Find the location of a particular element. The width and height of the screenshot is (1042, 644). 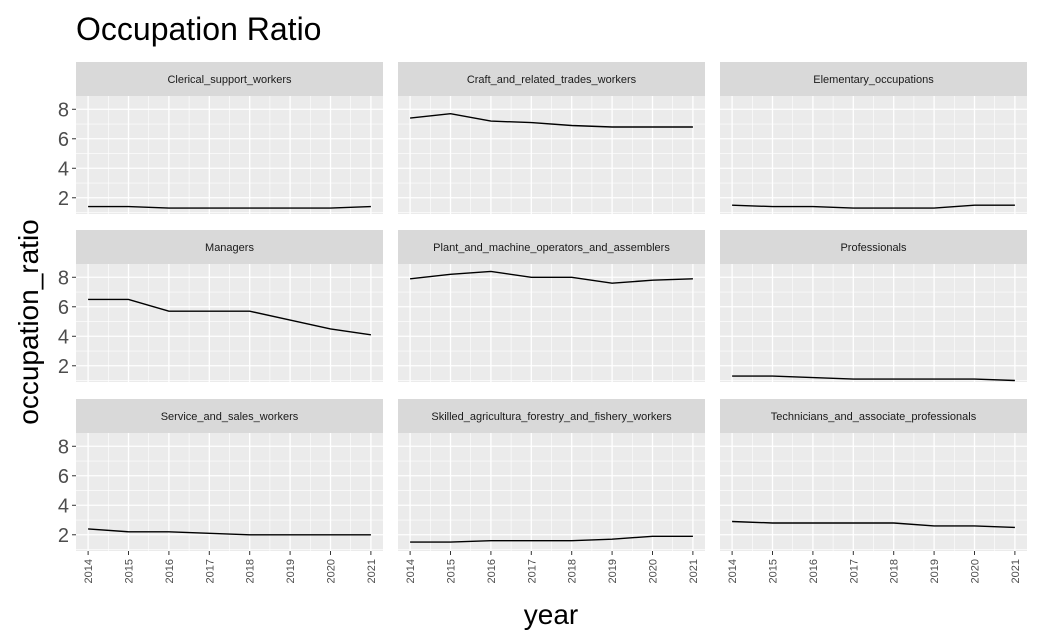

y-axis-title: occupation_ratio is located at coordinates (28, 321).